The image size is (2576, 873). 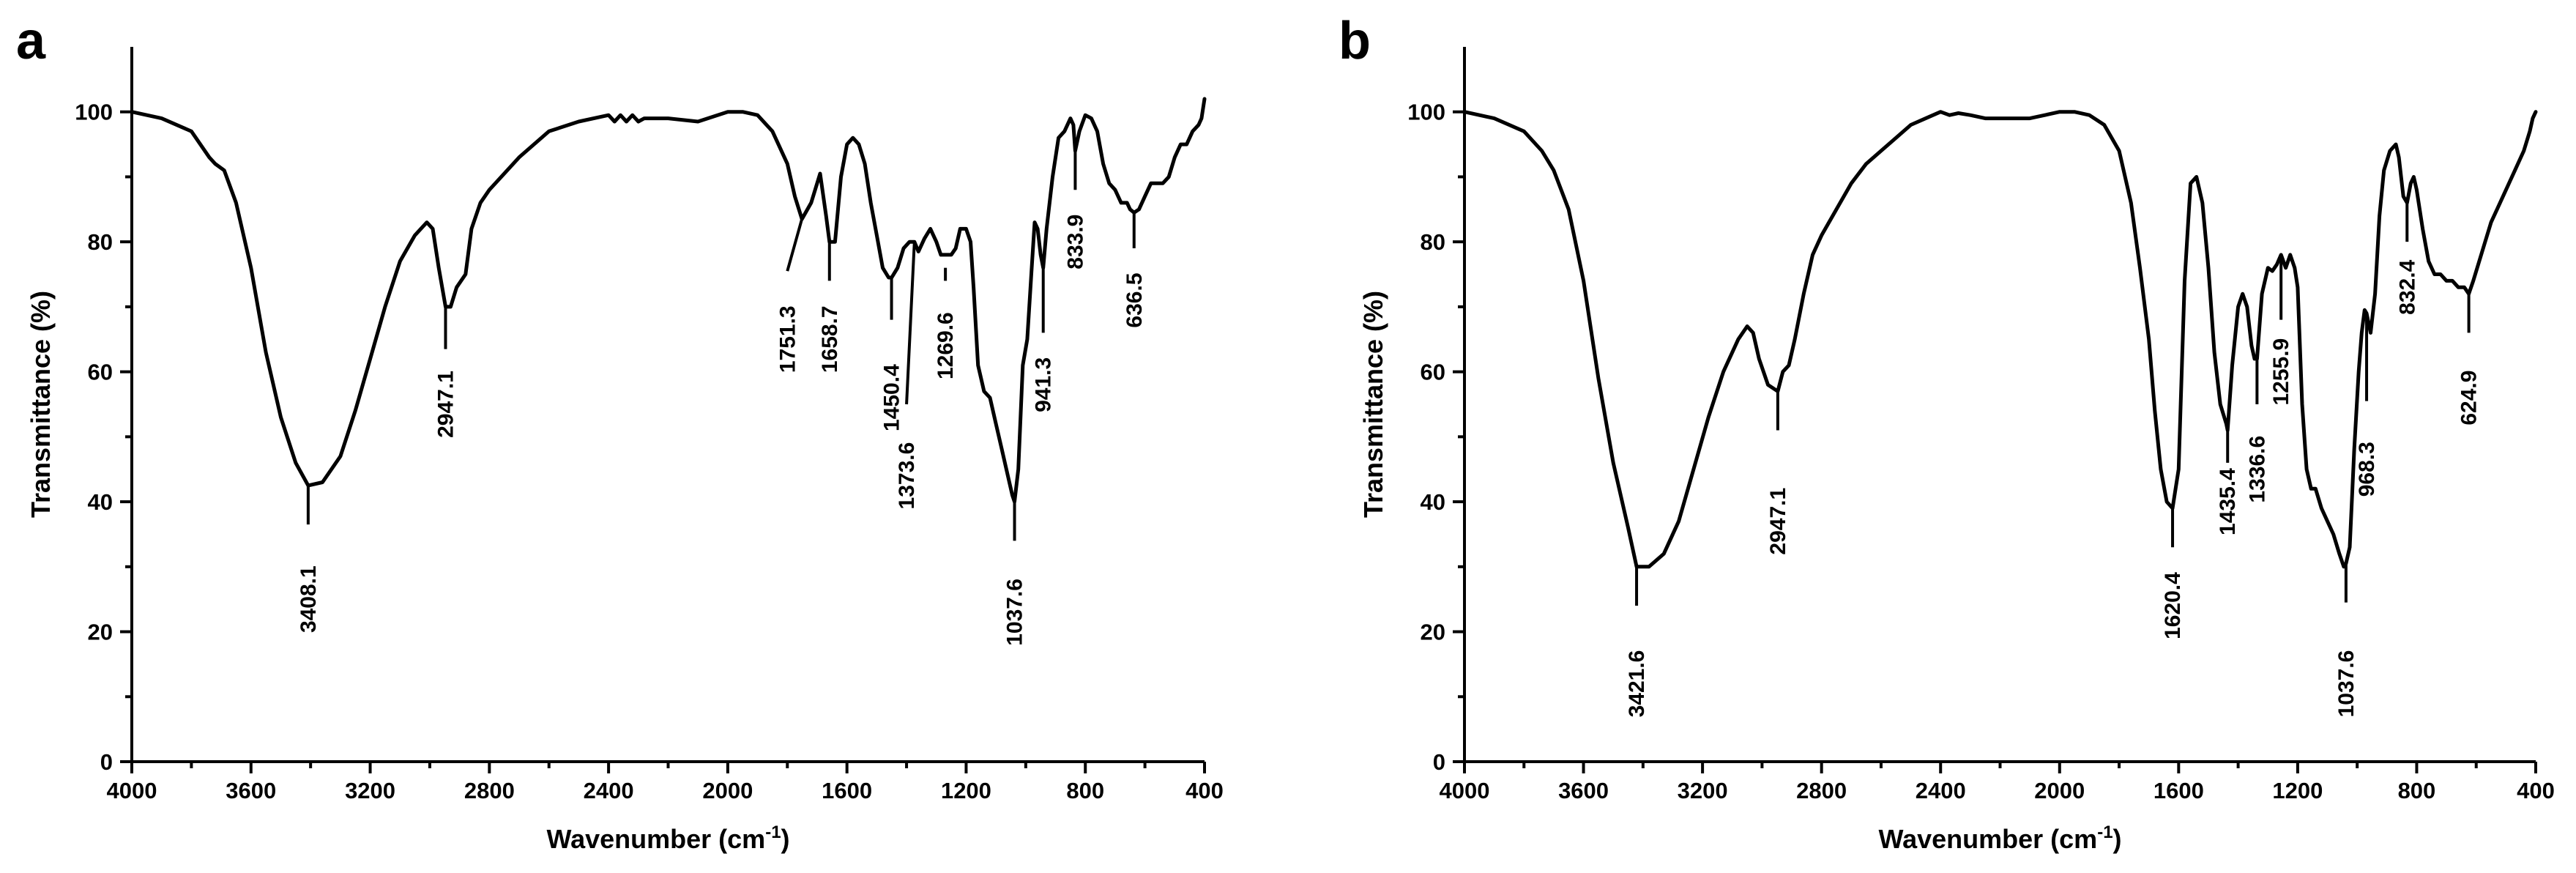 I want to click on peak-label: 1620.4, so click(x=2173, y=605).